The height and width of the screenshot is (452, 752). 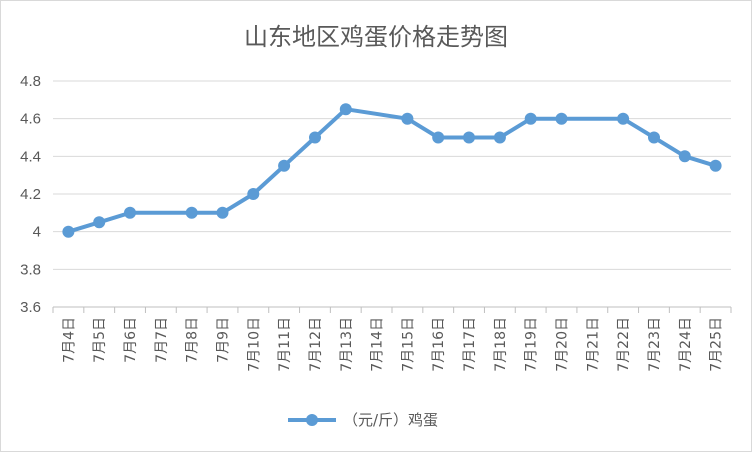 I want to click on data-point-7月18日, so click(x=499, y=137).